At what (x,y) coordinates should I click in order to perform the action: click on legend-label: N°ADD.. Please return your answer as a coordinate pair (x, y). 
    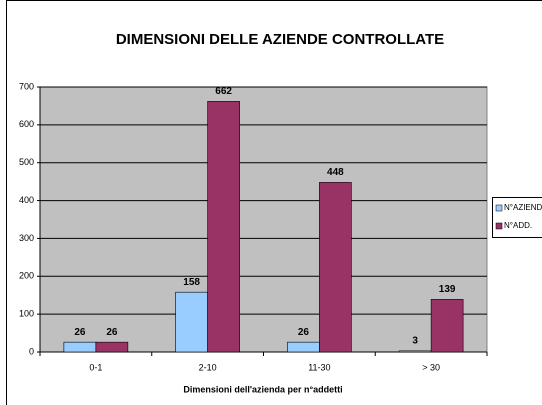
    Looking at the image, I should click on (518, 225).